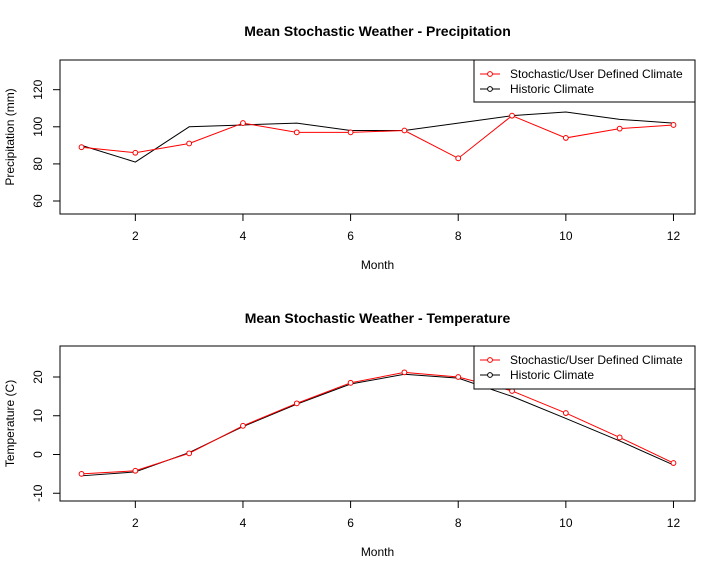  Describe the element at coordinates (38, 416) in the screenshot. I see `y-tick-label: 10` at that location.